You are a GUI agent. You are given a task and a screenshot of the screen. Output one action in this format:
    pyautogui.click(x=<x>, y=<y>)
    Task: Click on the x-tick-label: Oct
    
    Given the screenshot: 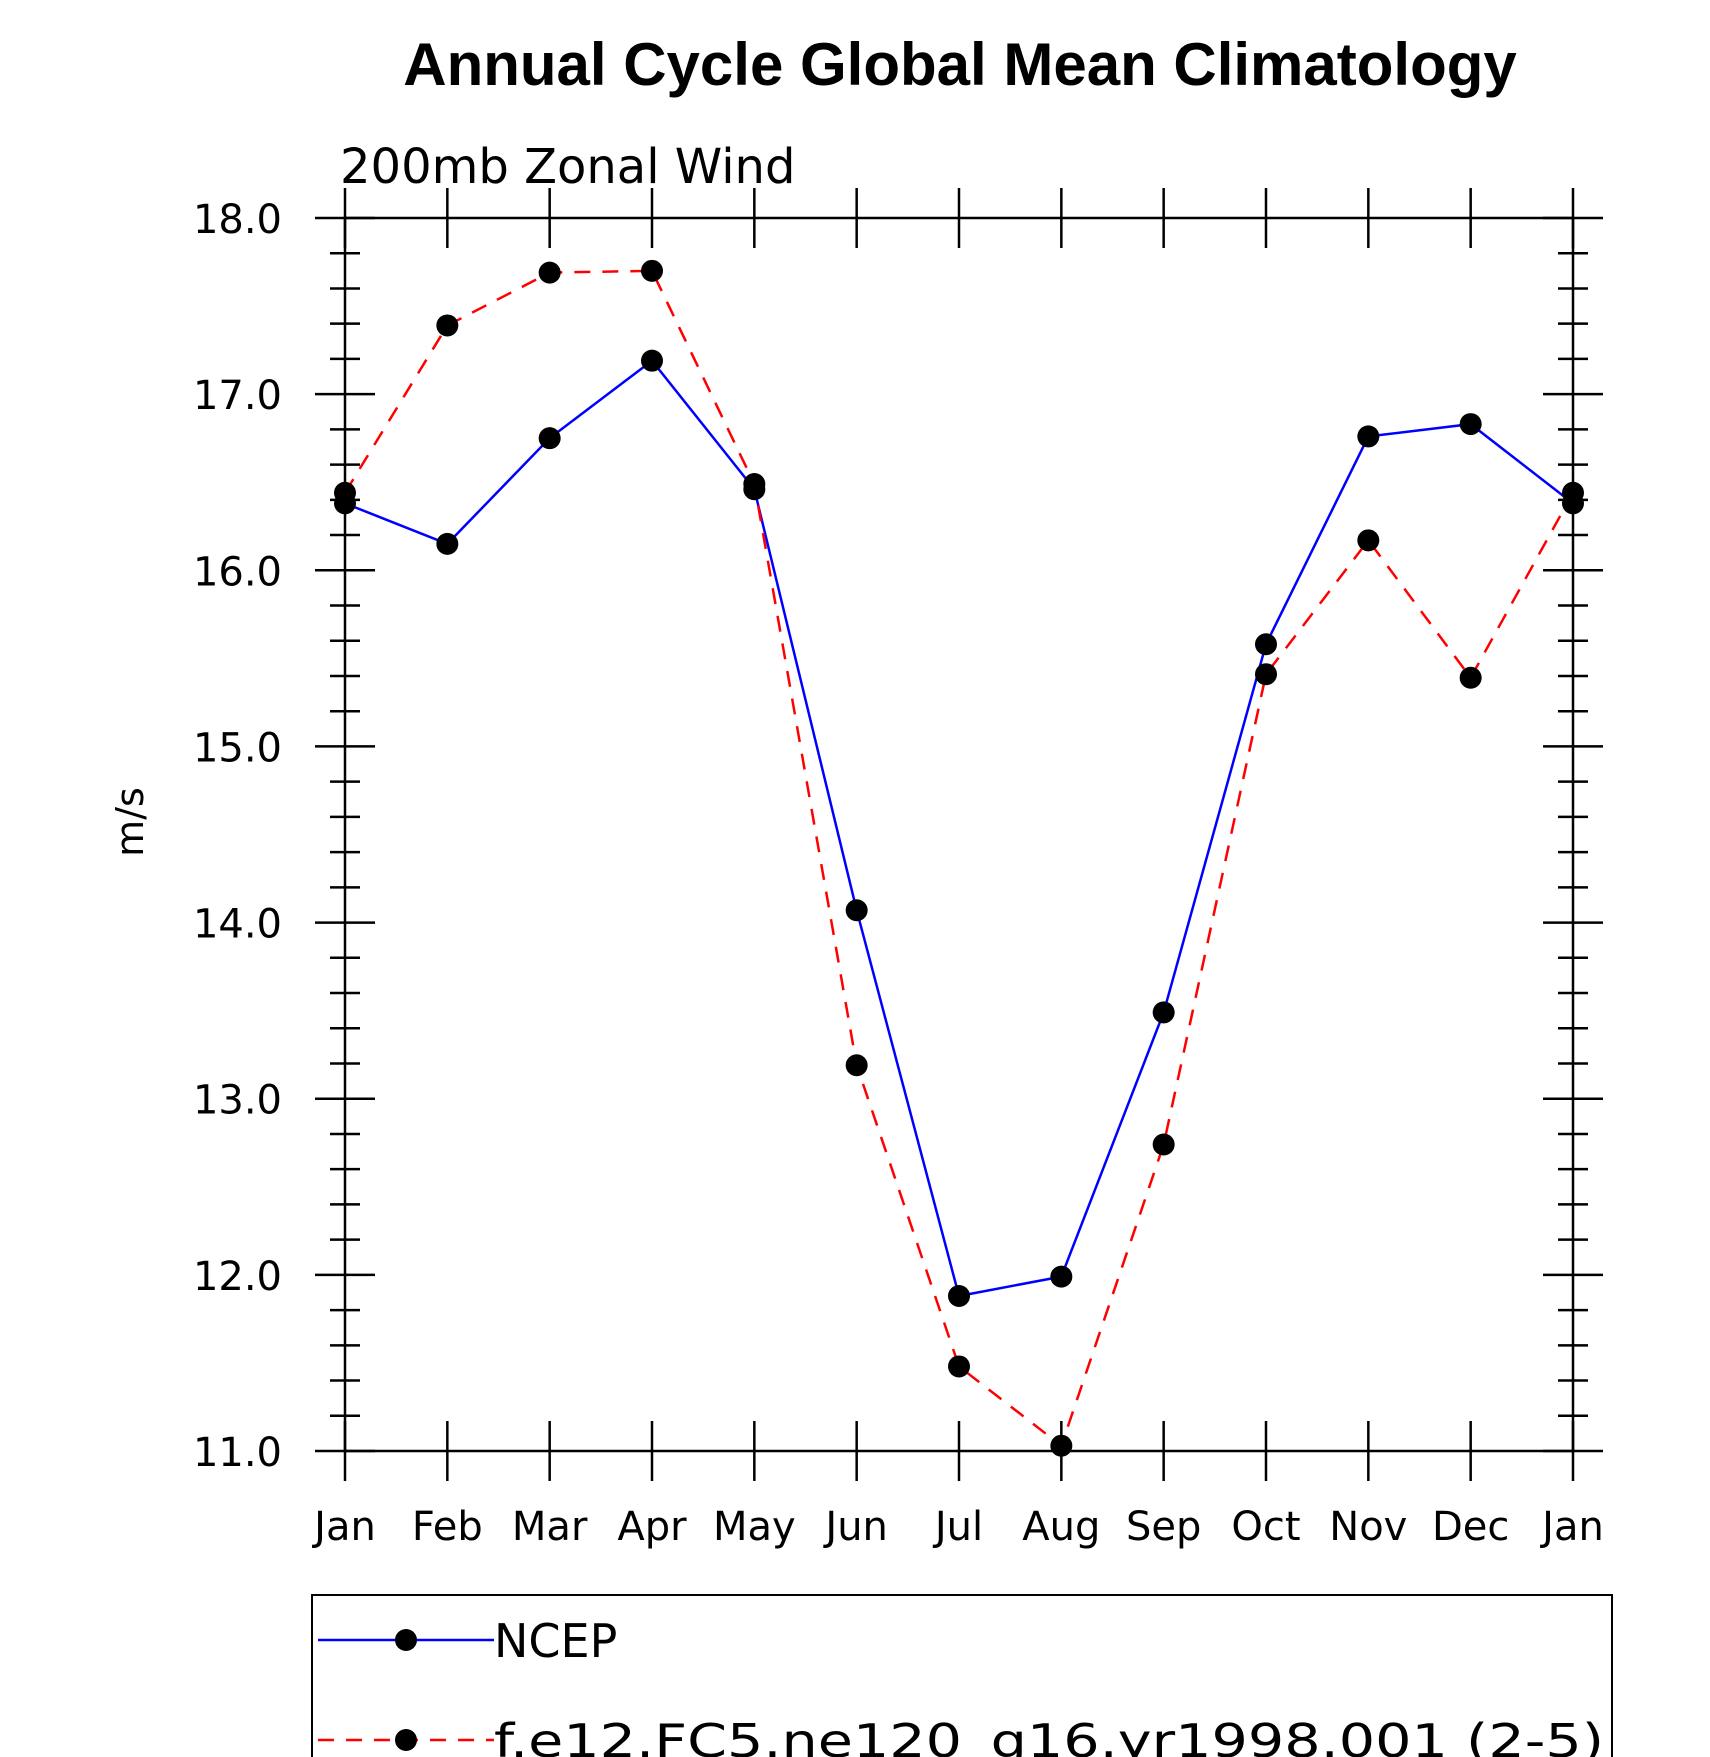 What is the action you would take?
    pyautogui.click(x=1265, y=1527)
    